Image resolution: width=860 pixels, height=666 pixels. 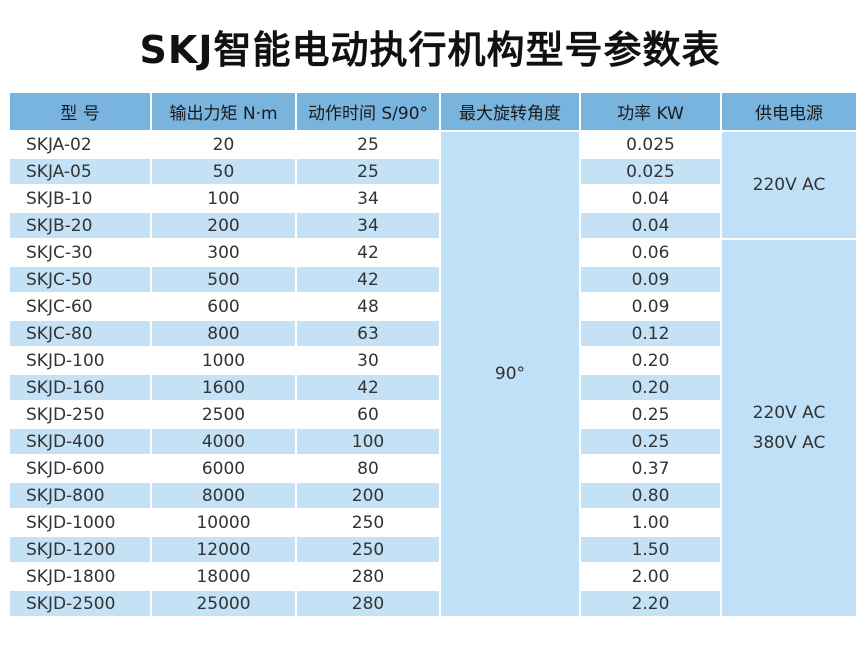 I want to click on time-cell: 80, so click(x=368, y=468).